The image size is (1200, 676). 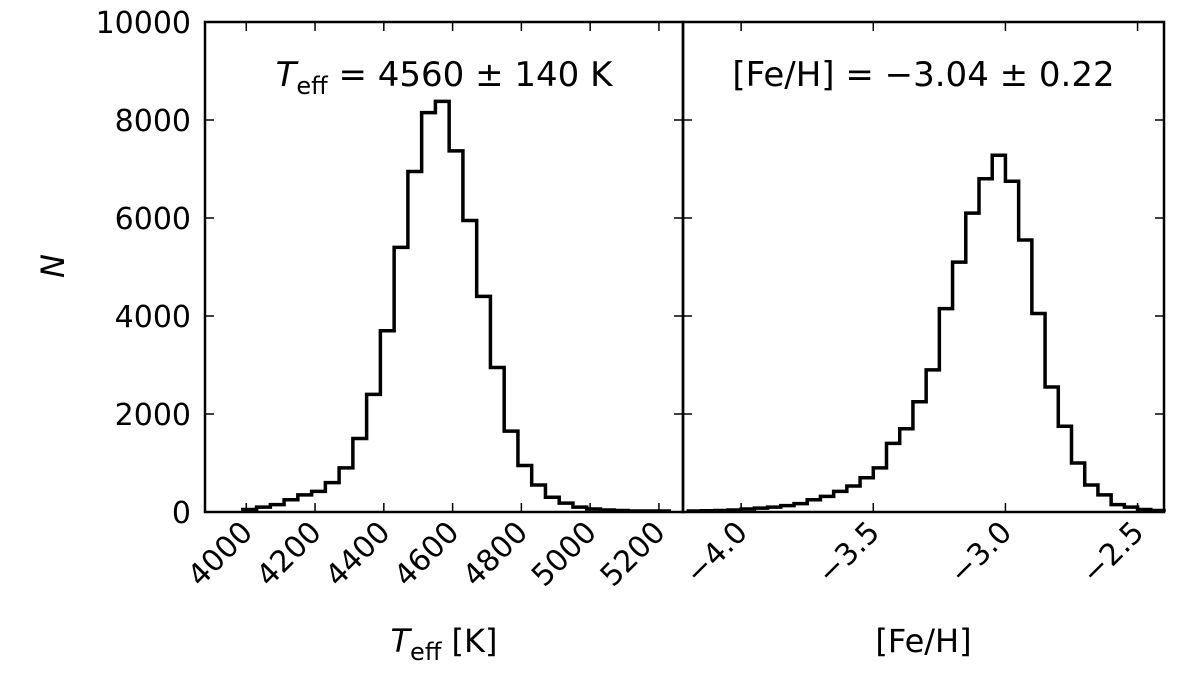 What do you see at coordinates (181, 513) in the screenshot?
I see `y-tick-label: 0` at bounding box center [181, 513].